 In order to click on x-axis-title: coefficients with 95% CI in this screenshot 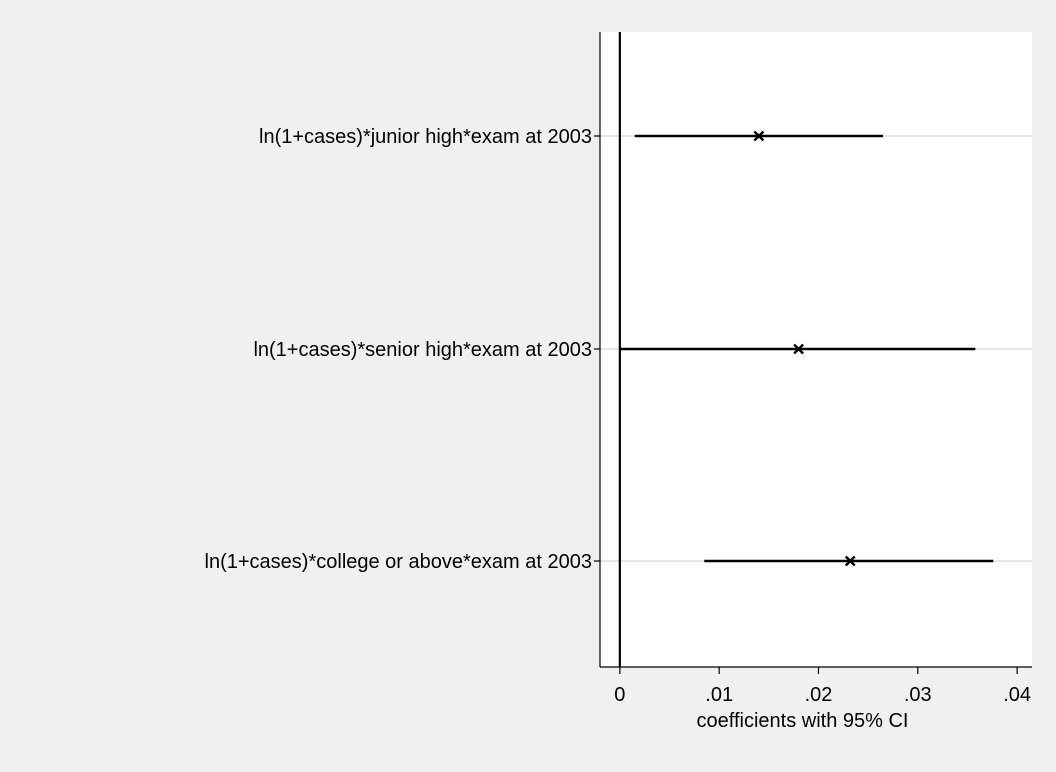, I will do `click(803, 721)`.